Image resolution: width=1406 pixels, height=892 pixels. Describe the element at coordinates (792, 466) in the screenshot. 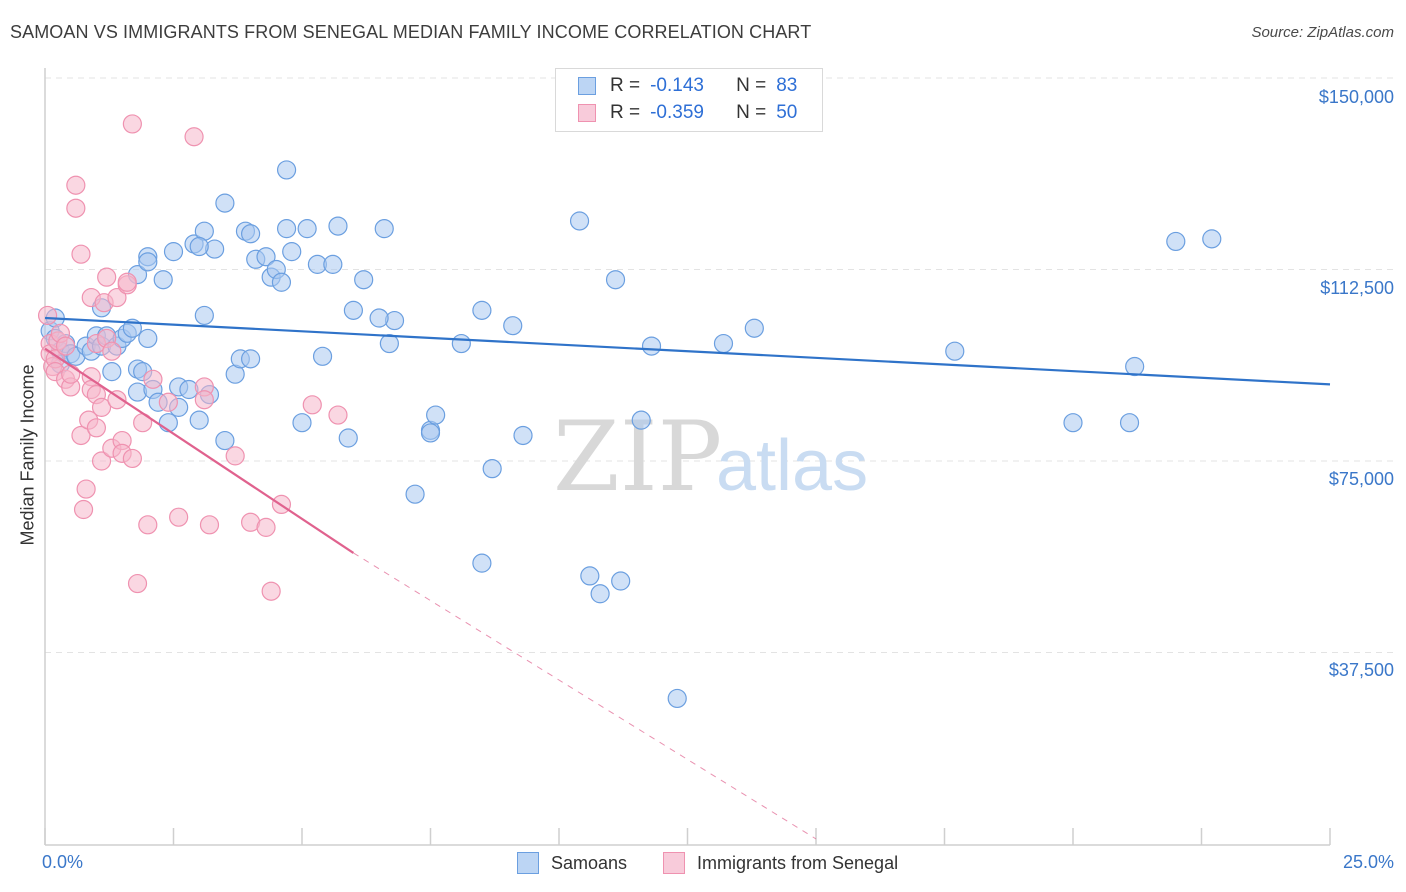

I see `watermark-atlas: atlas` at that location.